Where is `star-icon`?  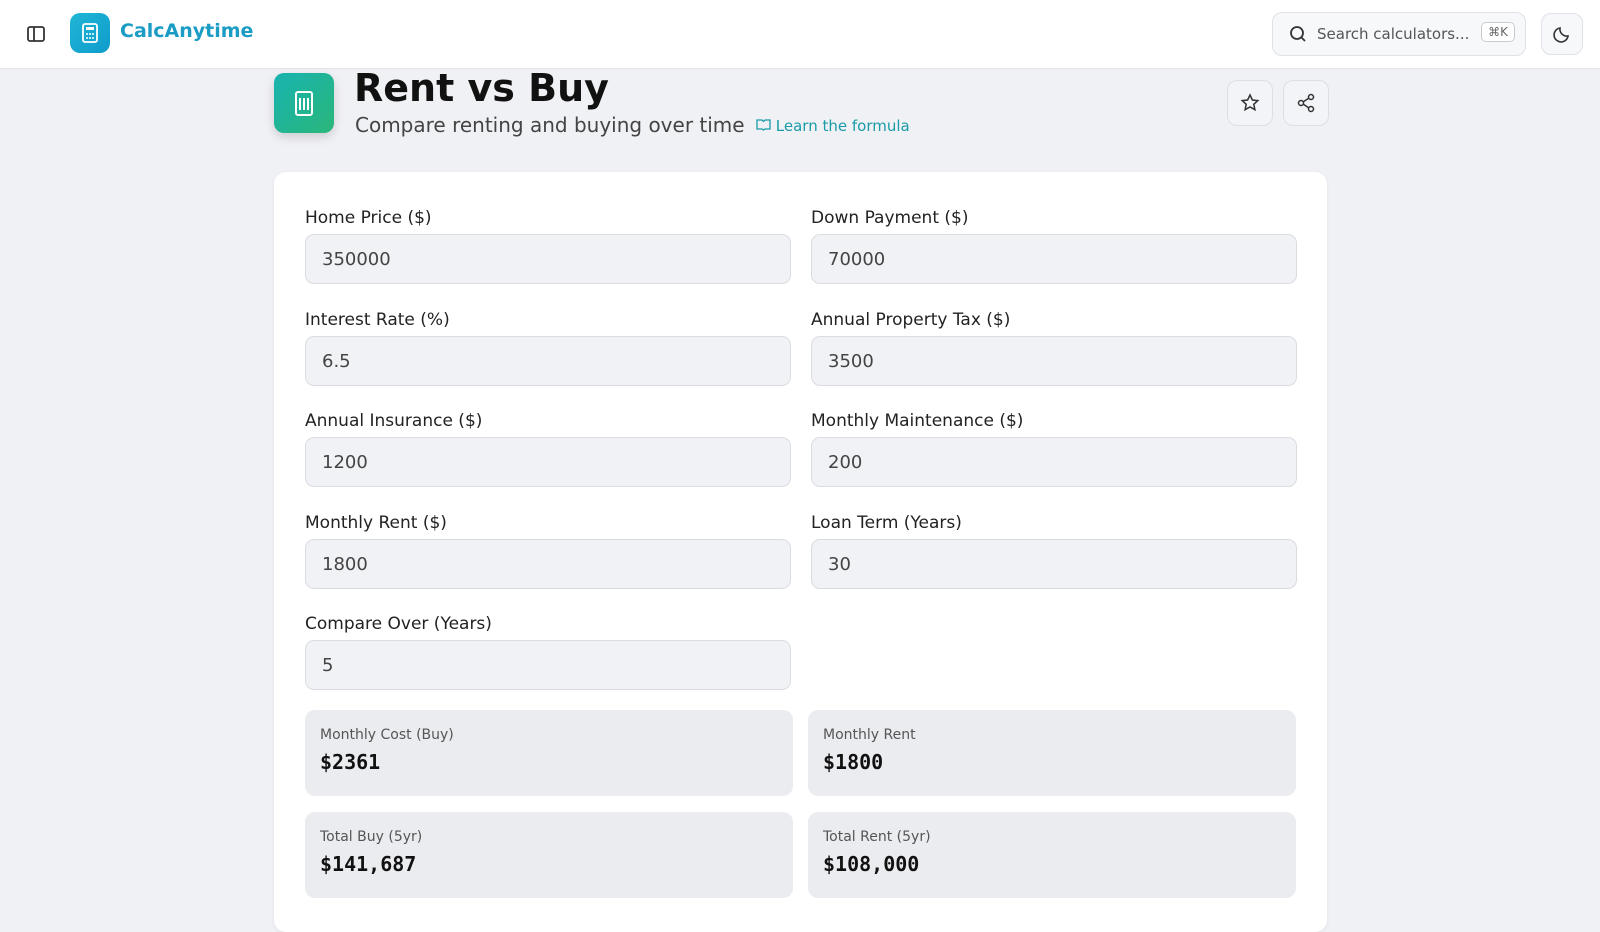 star-icon is located at coordinates (1250, 102).